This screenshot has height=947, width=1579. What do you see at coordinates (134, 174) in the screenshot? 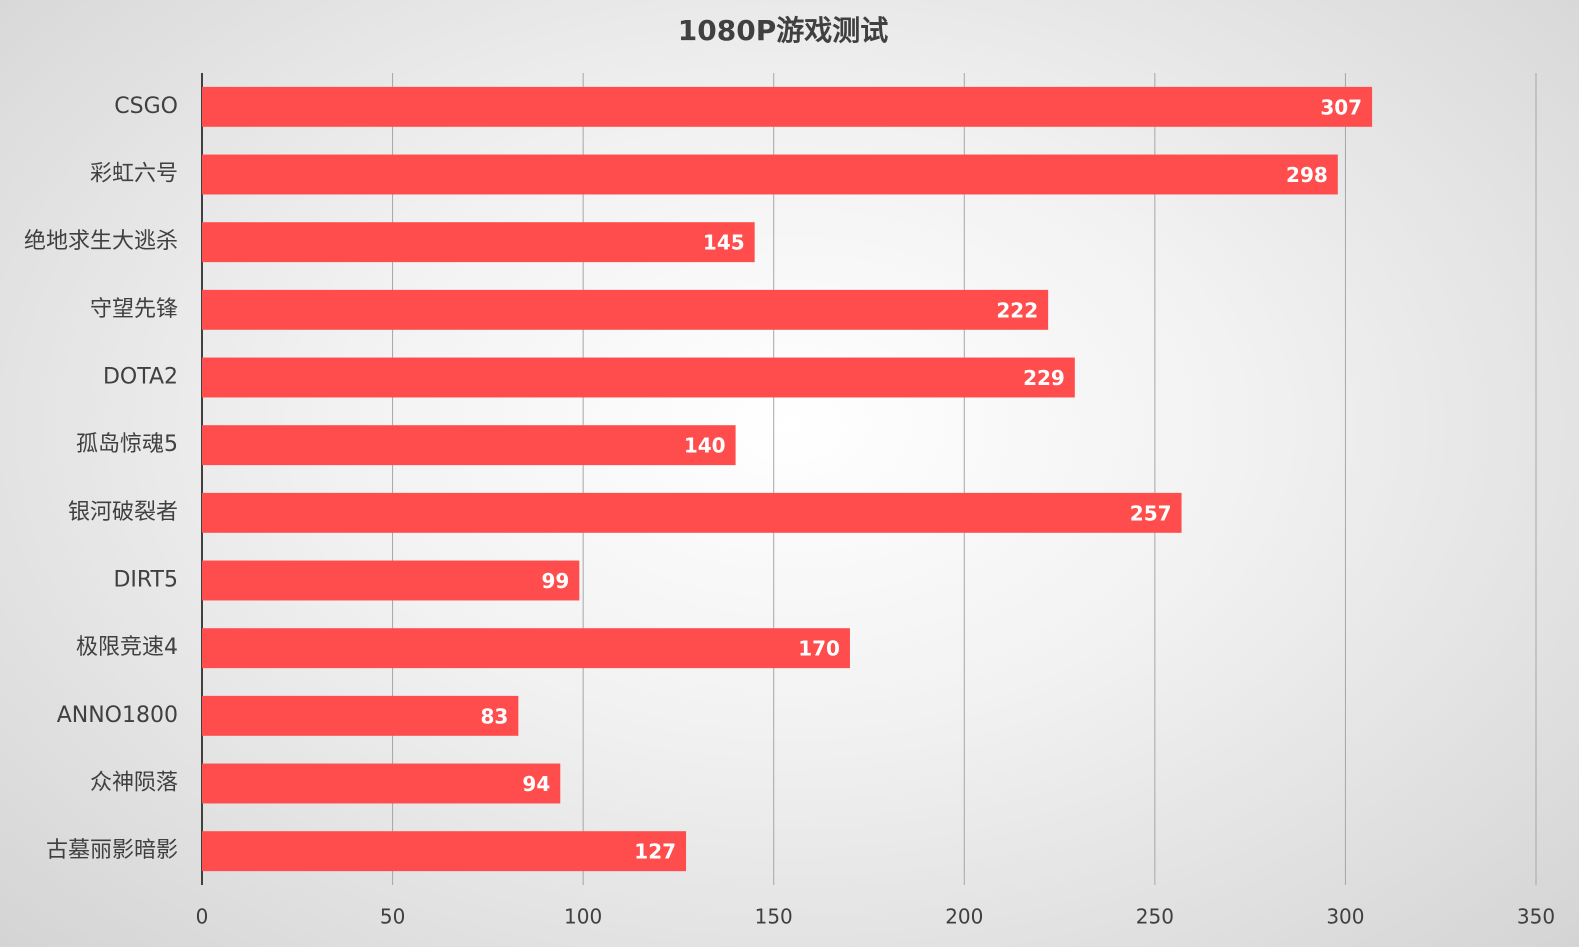
I see `y-tick-label: 彩虹六号` at bounding box center [134, 174].